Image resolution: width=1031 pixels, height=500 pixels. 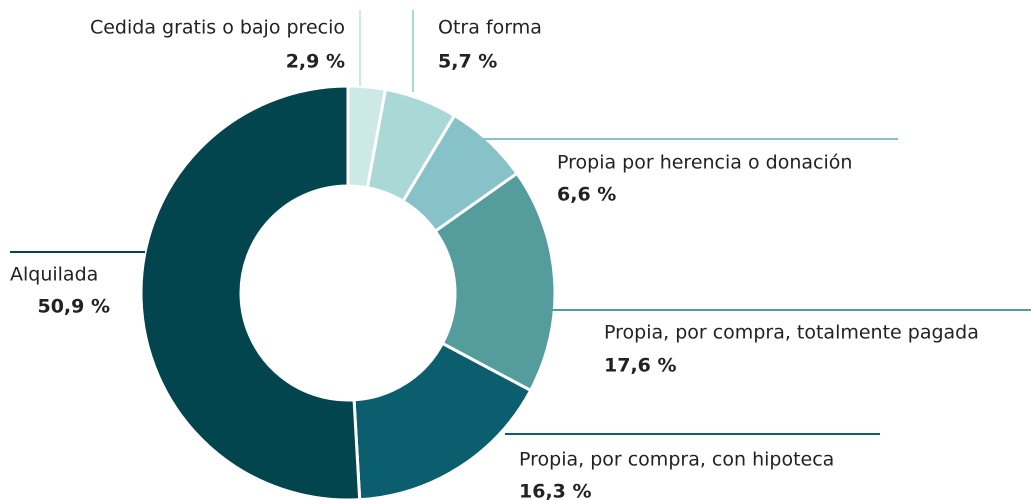 What do you see at coordinates (73, 307) in the screenshot?
I see `value-label: 50,9 %` at bounding box center [73, 307].